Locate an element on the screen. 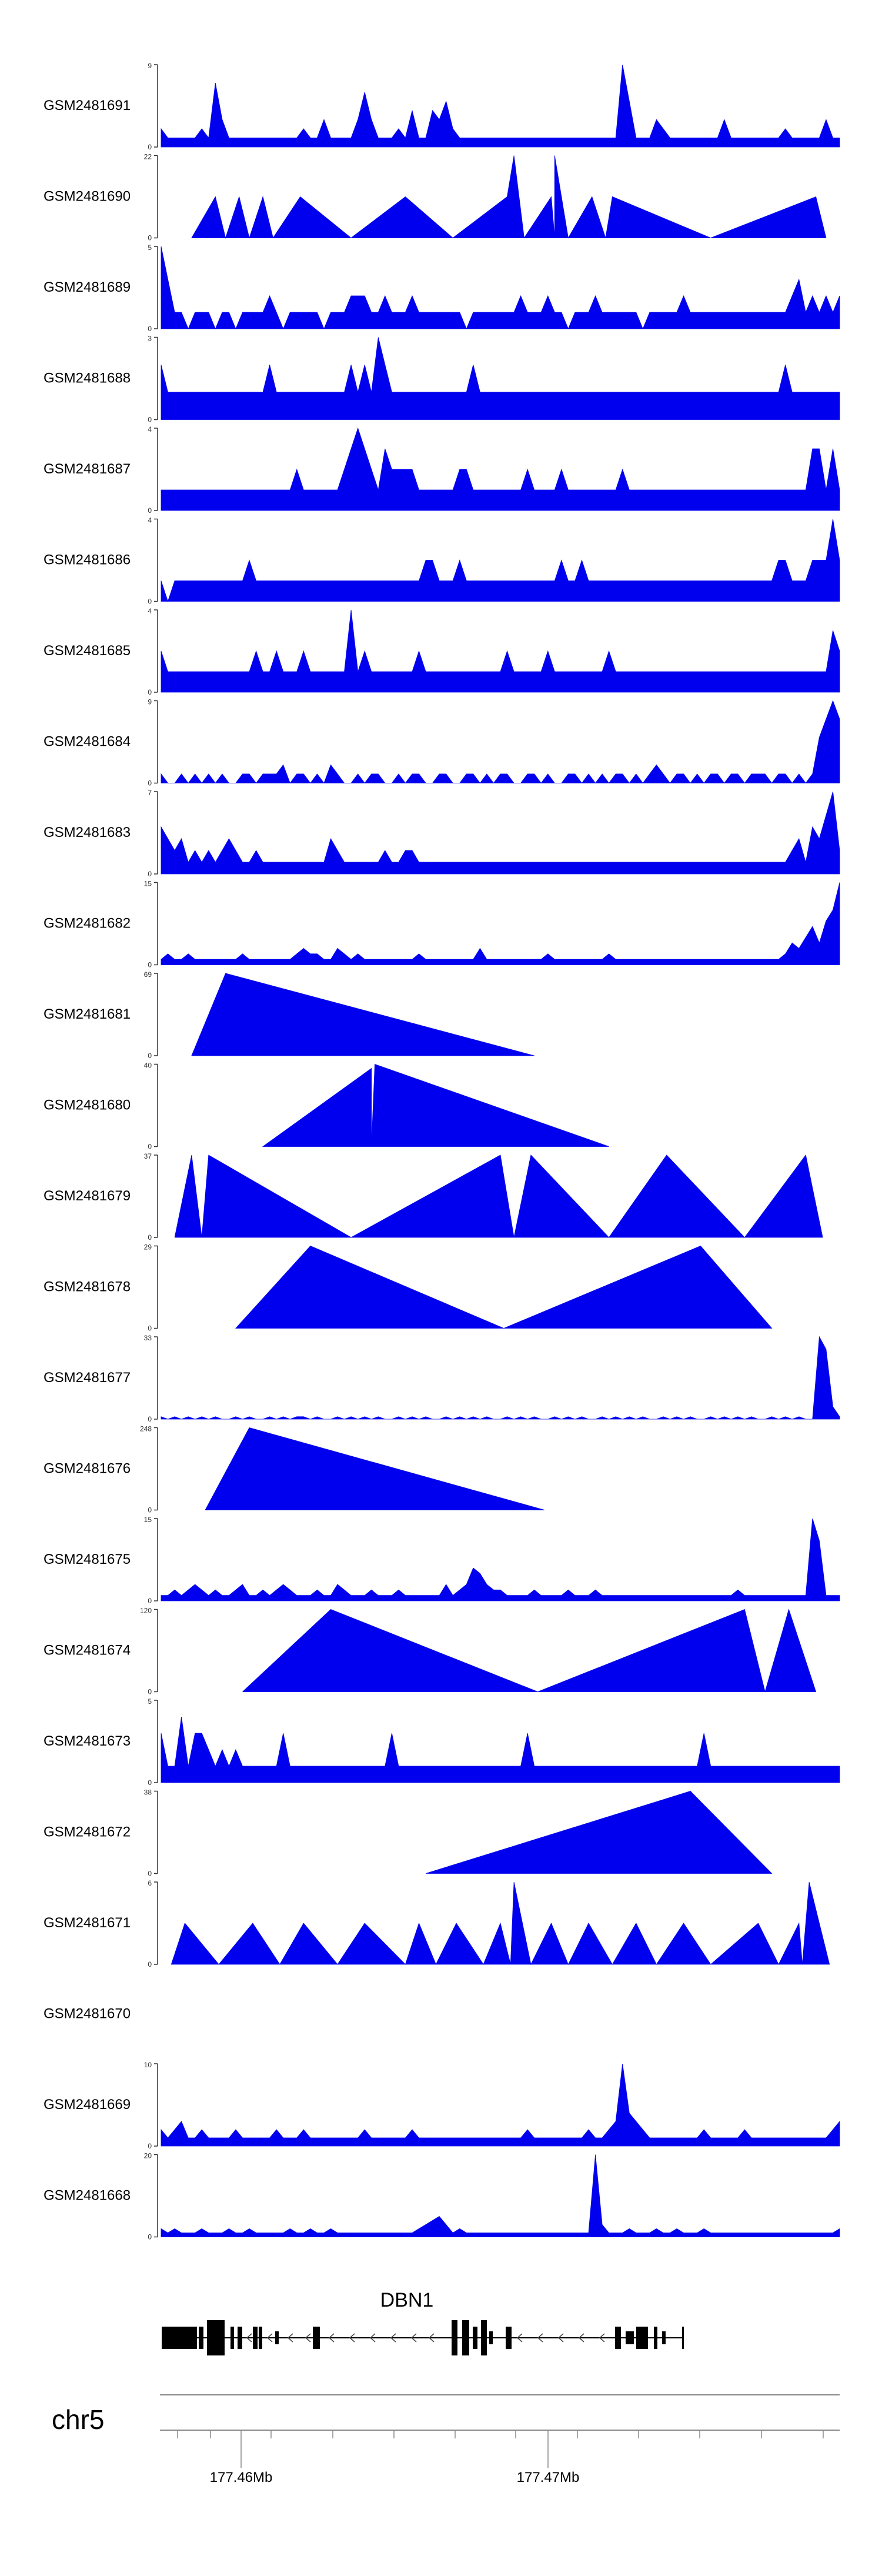 The width and height of the screenshot is (882, 2576). chromosome-label: chr5 is located at coordinates (78, 2419).